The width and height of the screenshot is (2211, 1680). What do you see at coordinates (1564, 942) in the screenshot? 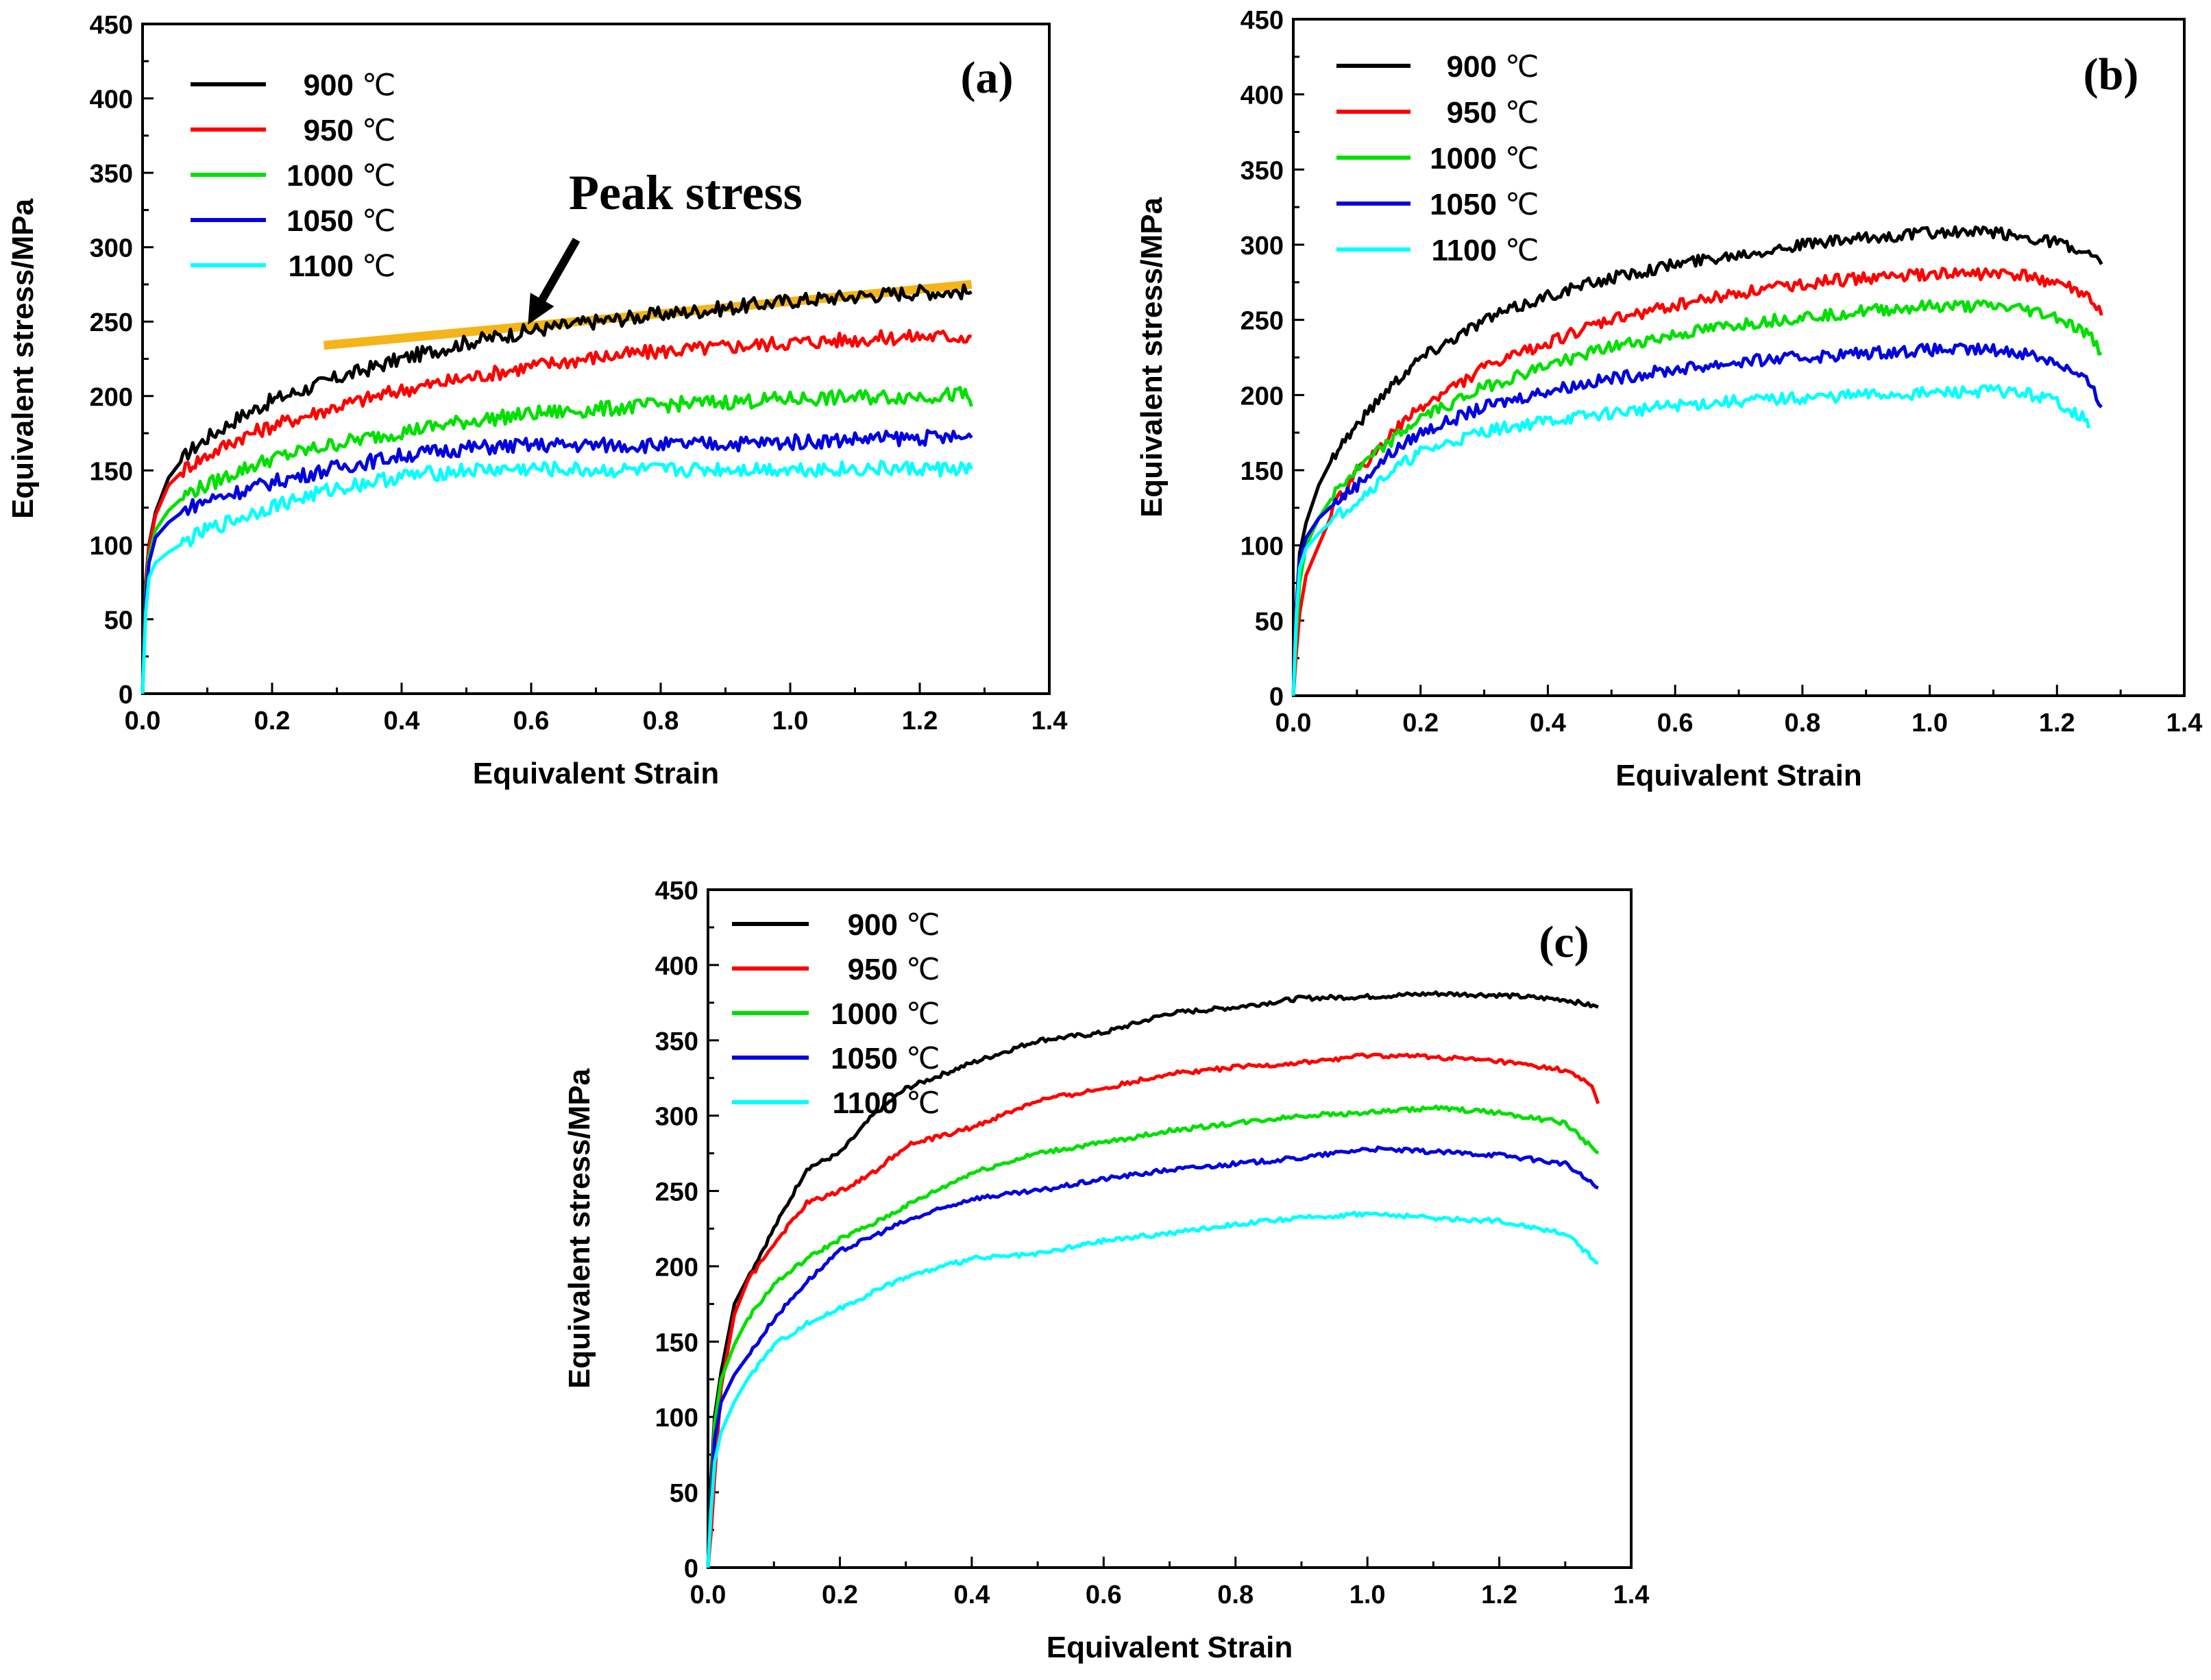
I see `panel-tag: (c)` at bounding box center [1564, 942].